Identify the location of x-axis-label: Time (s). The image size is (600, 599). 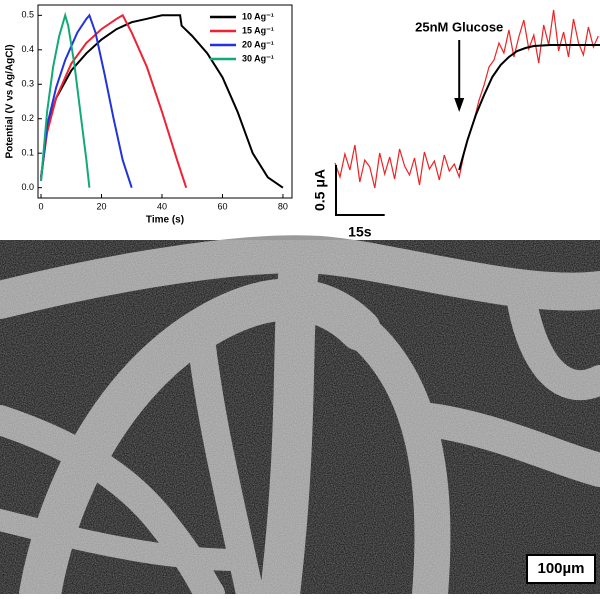
(165, 220).